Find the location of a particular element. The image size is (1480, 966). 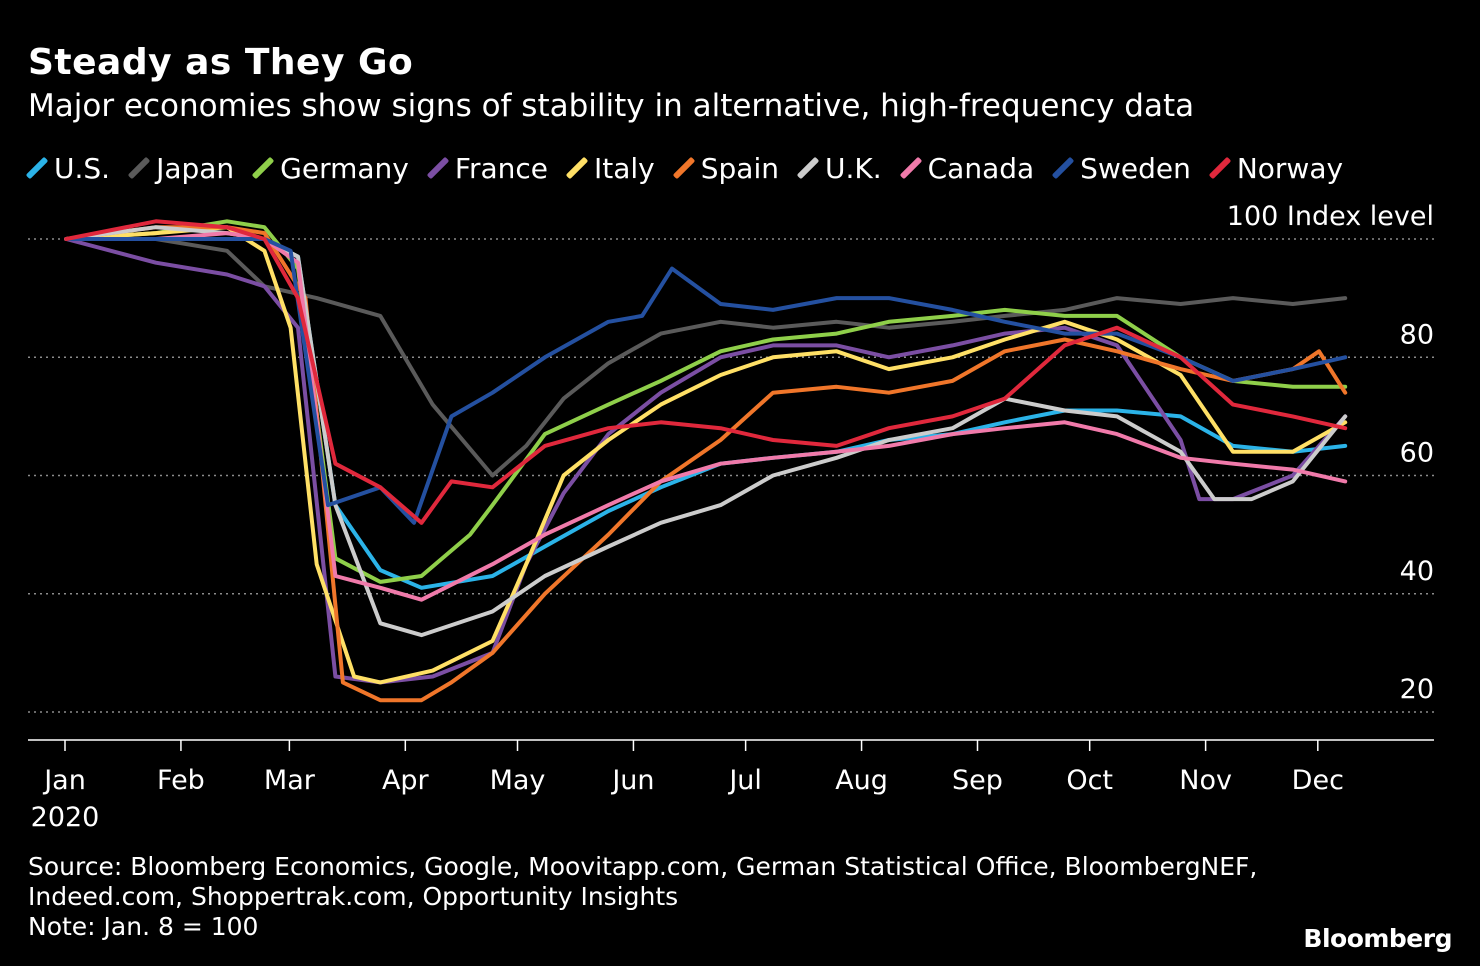

legend-item: Sweden is located at coordinates (1121, 168).